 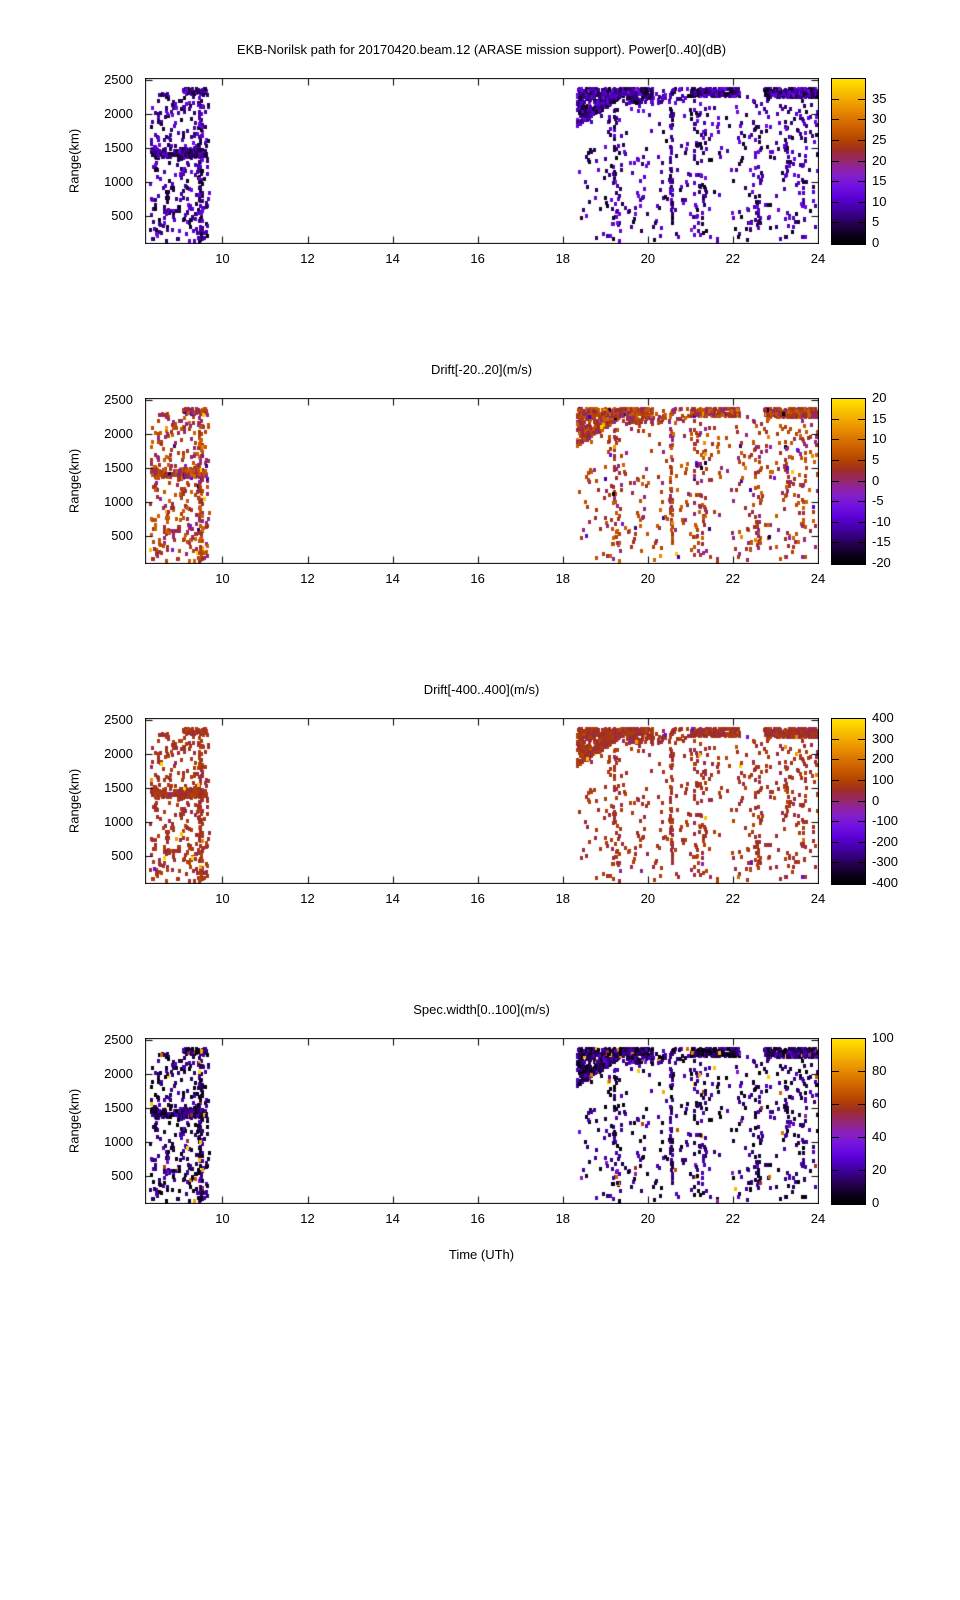 I want to click on colorbar-tick-label: 100, so click(x=883, y=779).